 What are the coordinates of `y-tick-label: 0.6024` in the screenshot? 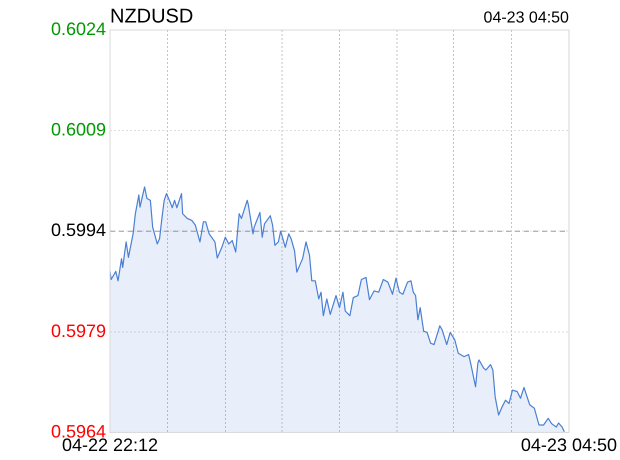 It's located at (78, 28).